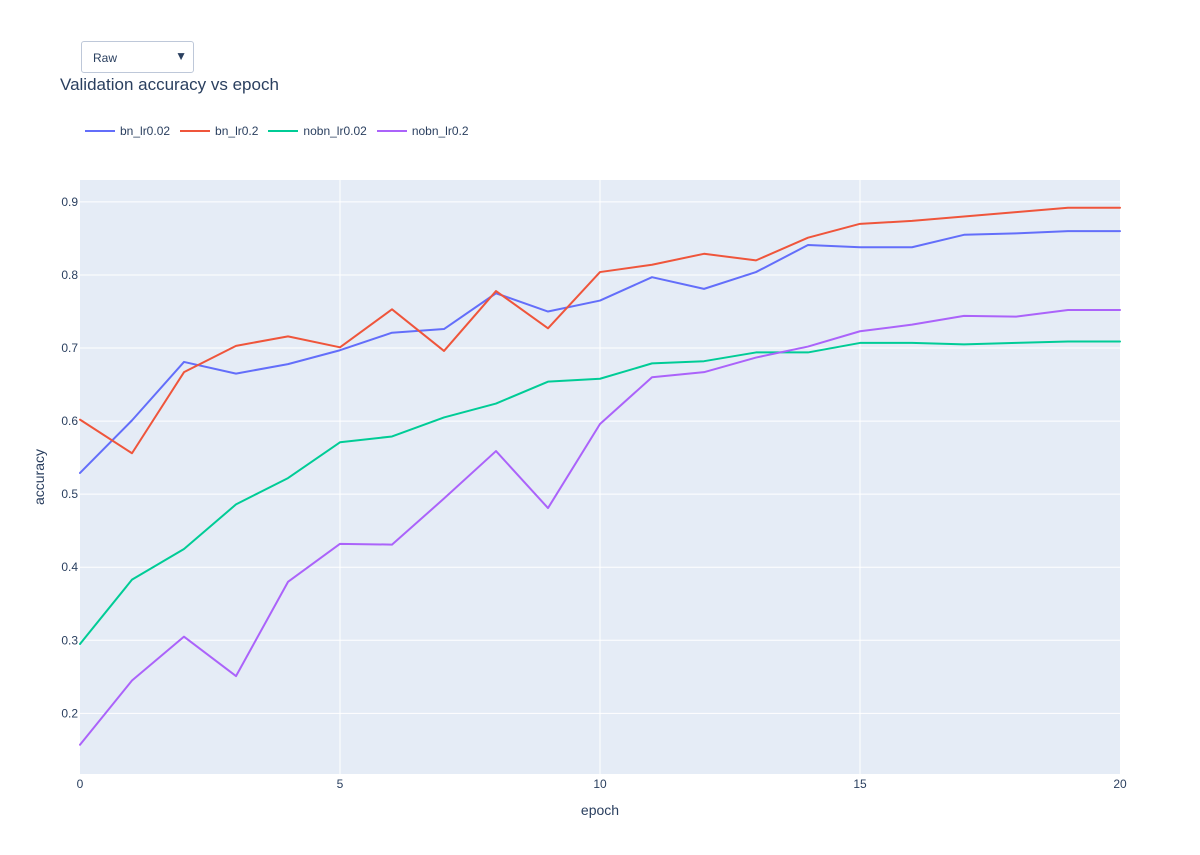  Describe the element at coordinates (69, 202) in the screenshot. I see `y-tick-label: 0.9` at that location.